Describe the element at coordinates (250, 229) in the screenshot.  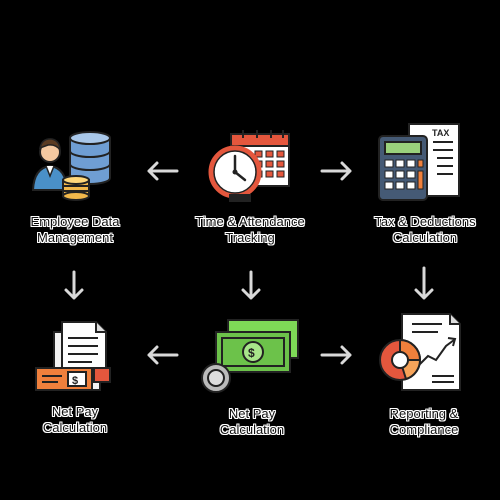
I see `step-time-attendance-label: Time & Attendance Tracking` at that location.